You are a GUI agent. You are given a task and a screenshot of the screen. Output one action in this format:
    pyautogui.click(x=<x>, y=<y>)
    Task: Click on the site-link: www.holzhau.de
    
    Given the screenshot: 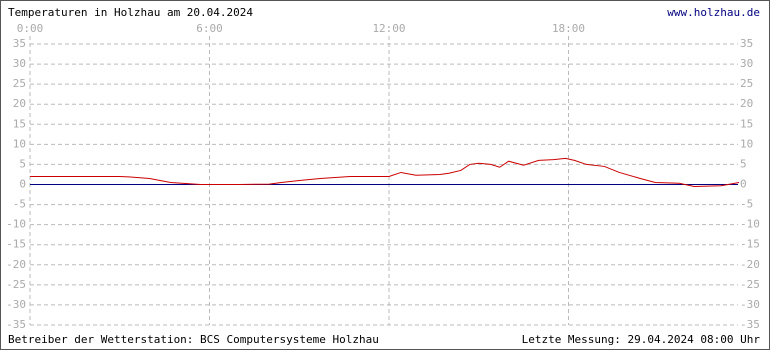 What is the action you would take?
    pyautogui.click(x=713, y=12)
    